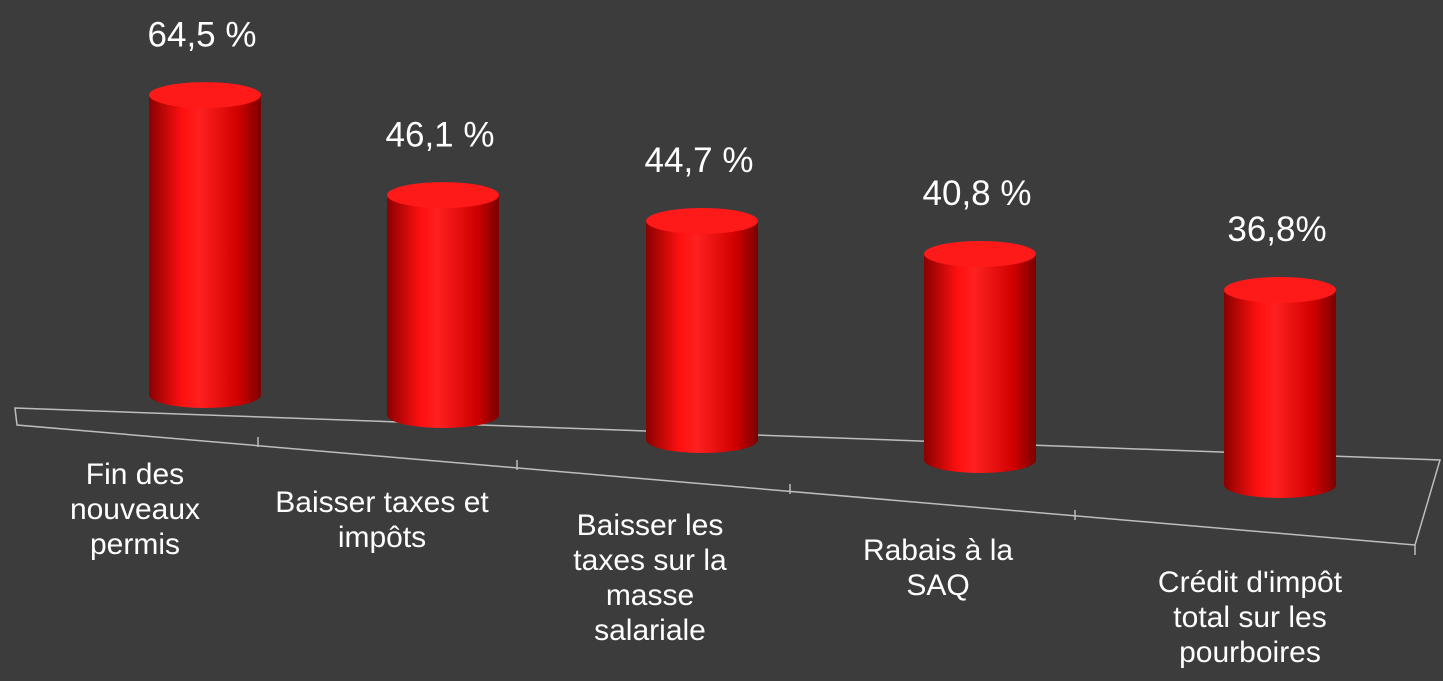 This screenshot has height=681, width=1443. What do you see at coordinates (977, 193) in the screenshot?
I see `value-label: 40,8 %` at bounding box center [977, 193].